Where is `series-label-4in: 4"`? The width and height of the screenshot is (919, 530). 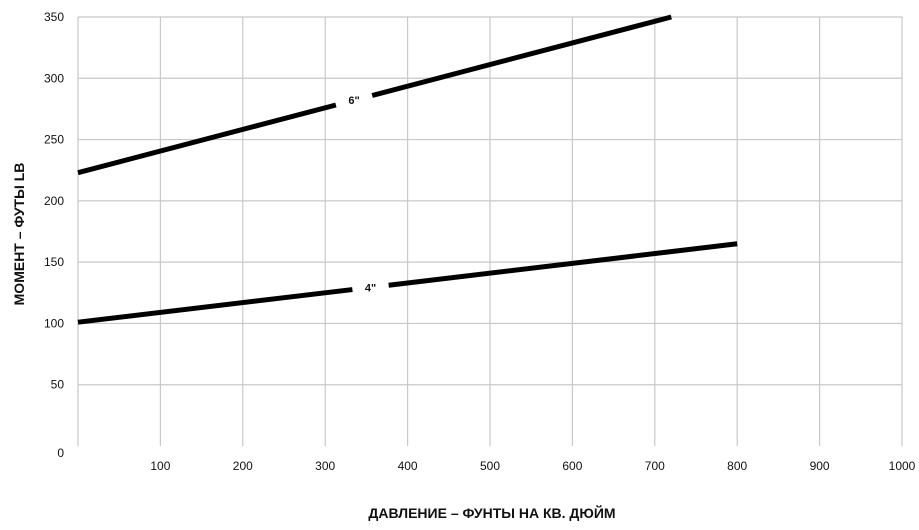 series-label-4in: 4" is located at coordinates (370, 288).